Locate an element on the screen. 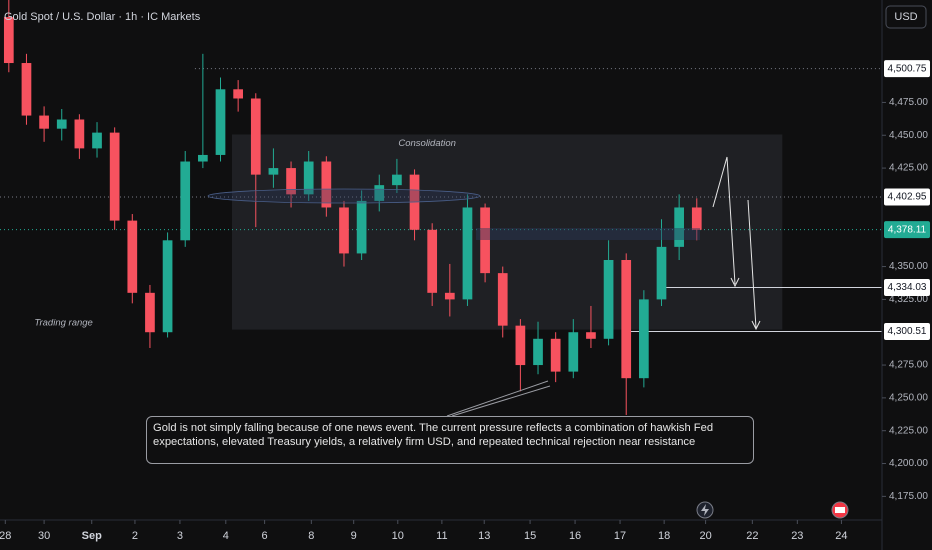 The height and width of the screenshot is (550, 932). y-tick-label: 4,425.00 is located at coordinates (908, 168).